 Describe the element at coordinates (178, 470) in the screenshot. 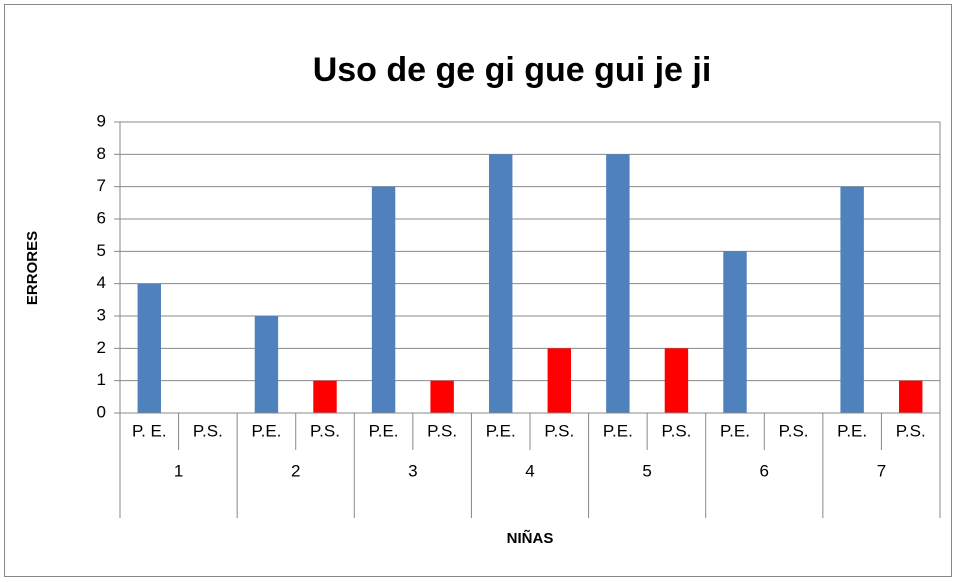

I see `group-label: 1` at that location.